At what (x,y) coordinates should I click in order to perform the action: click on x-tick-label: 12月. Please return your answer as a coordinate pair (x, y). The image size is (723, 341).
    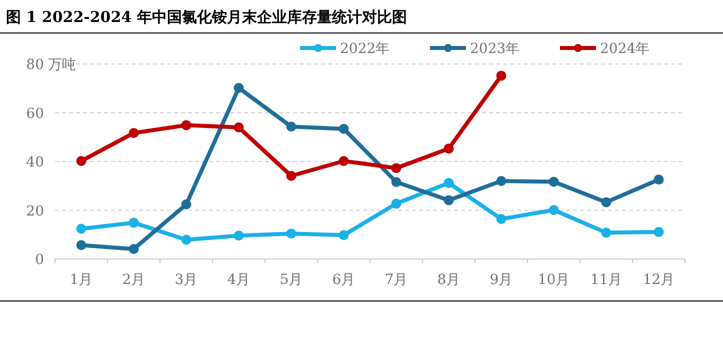
    Looking at the image, I should click on (658, 280).